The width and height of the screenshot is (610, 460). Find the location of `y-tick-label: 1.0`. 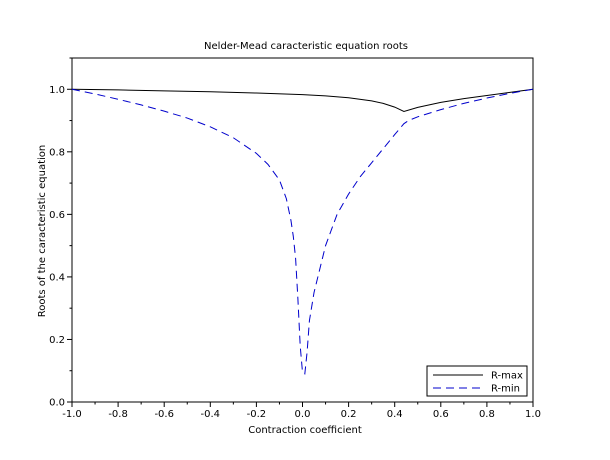

y-tick-label: 1.0 is located at coordinates (57, 90).